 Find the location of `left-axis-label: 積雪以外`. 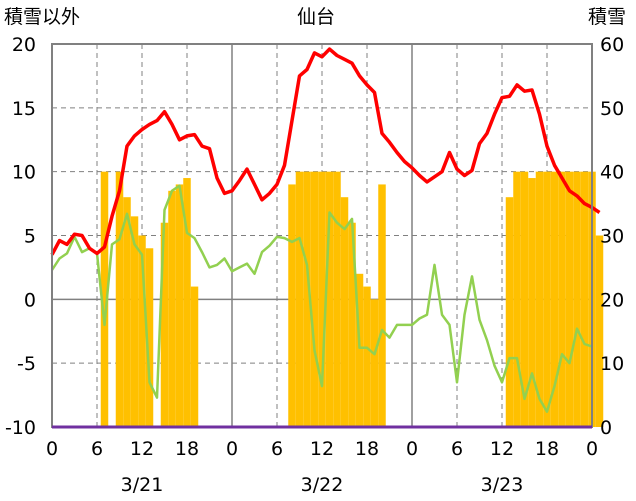

left-axis-label: 積雪以外 is located at coordinates (42, 17).